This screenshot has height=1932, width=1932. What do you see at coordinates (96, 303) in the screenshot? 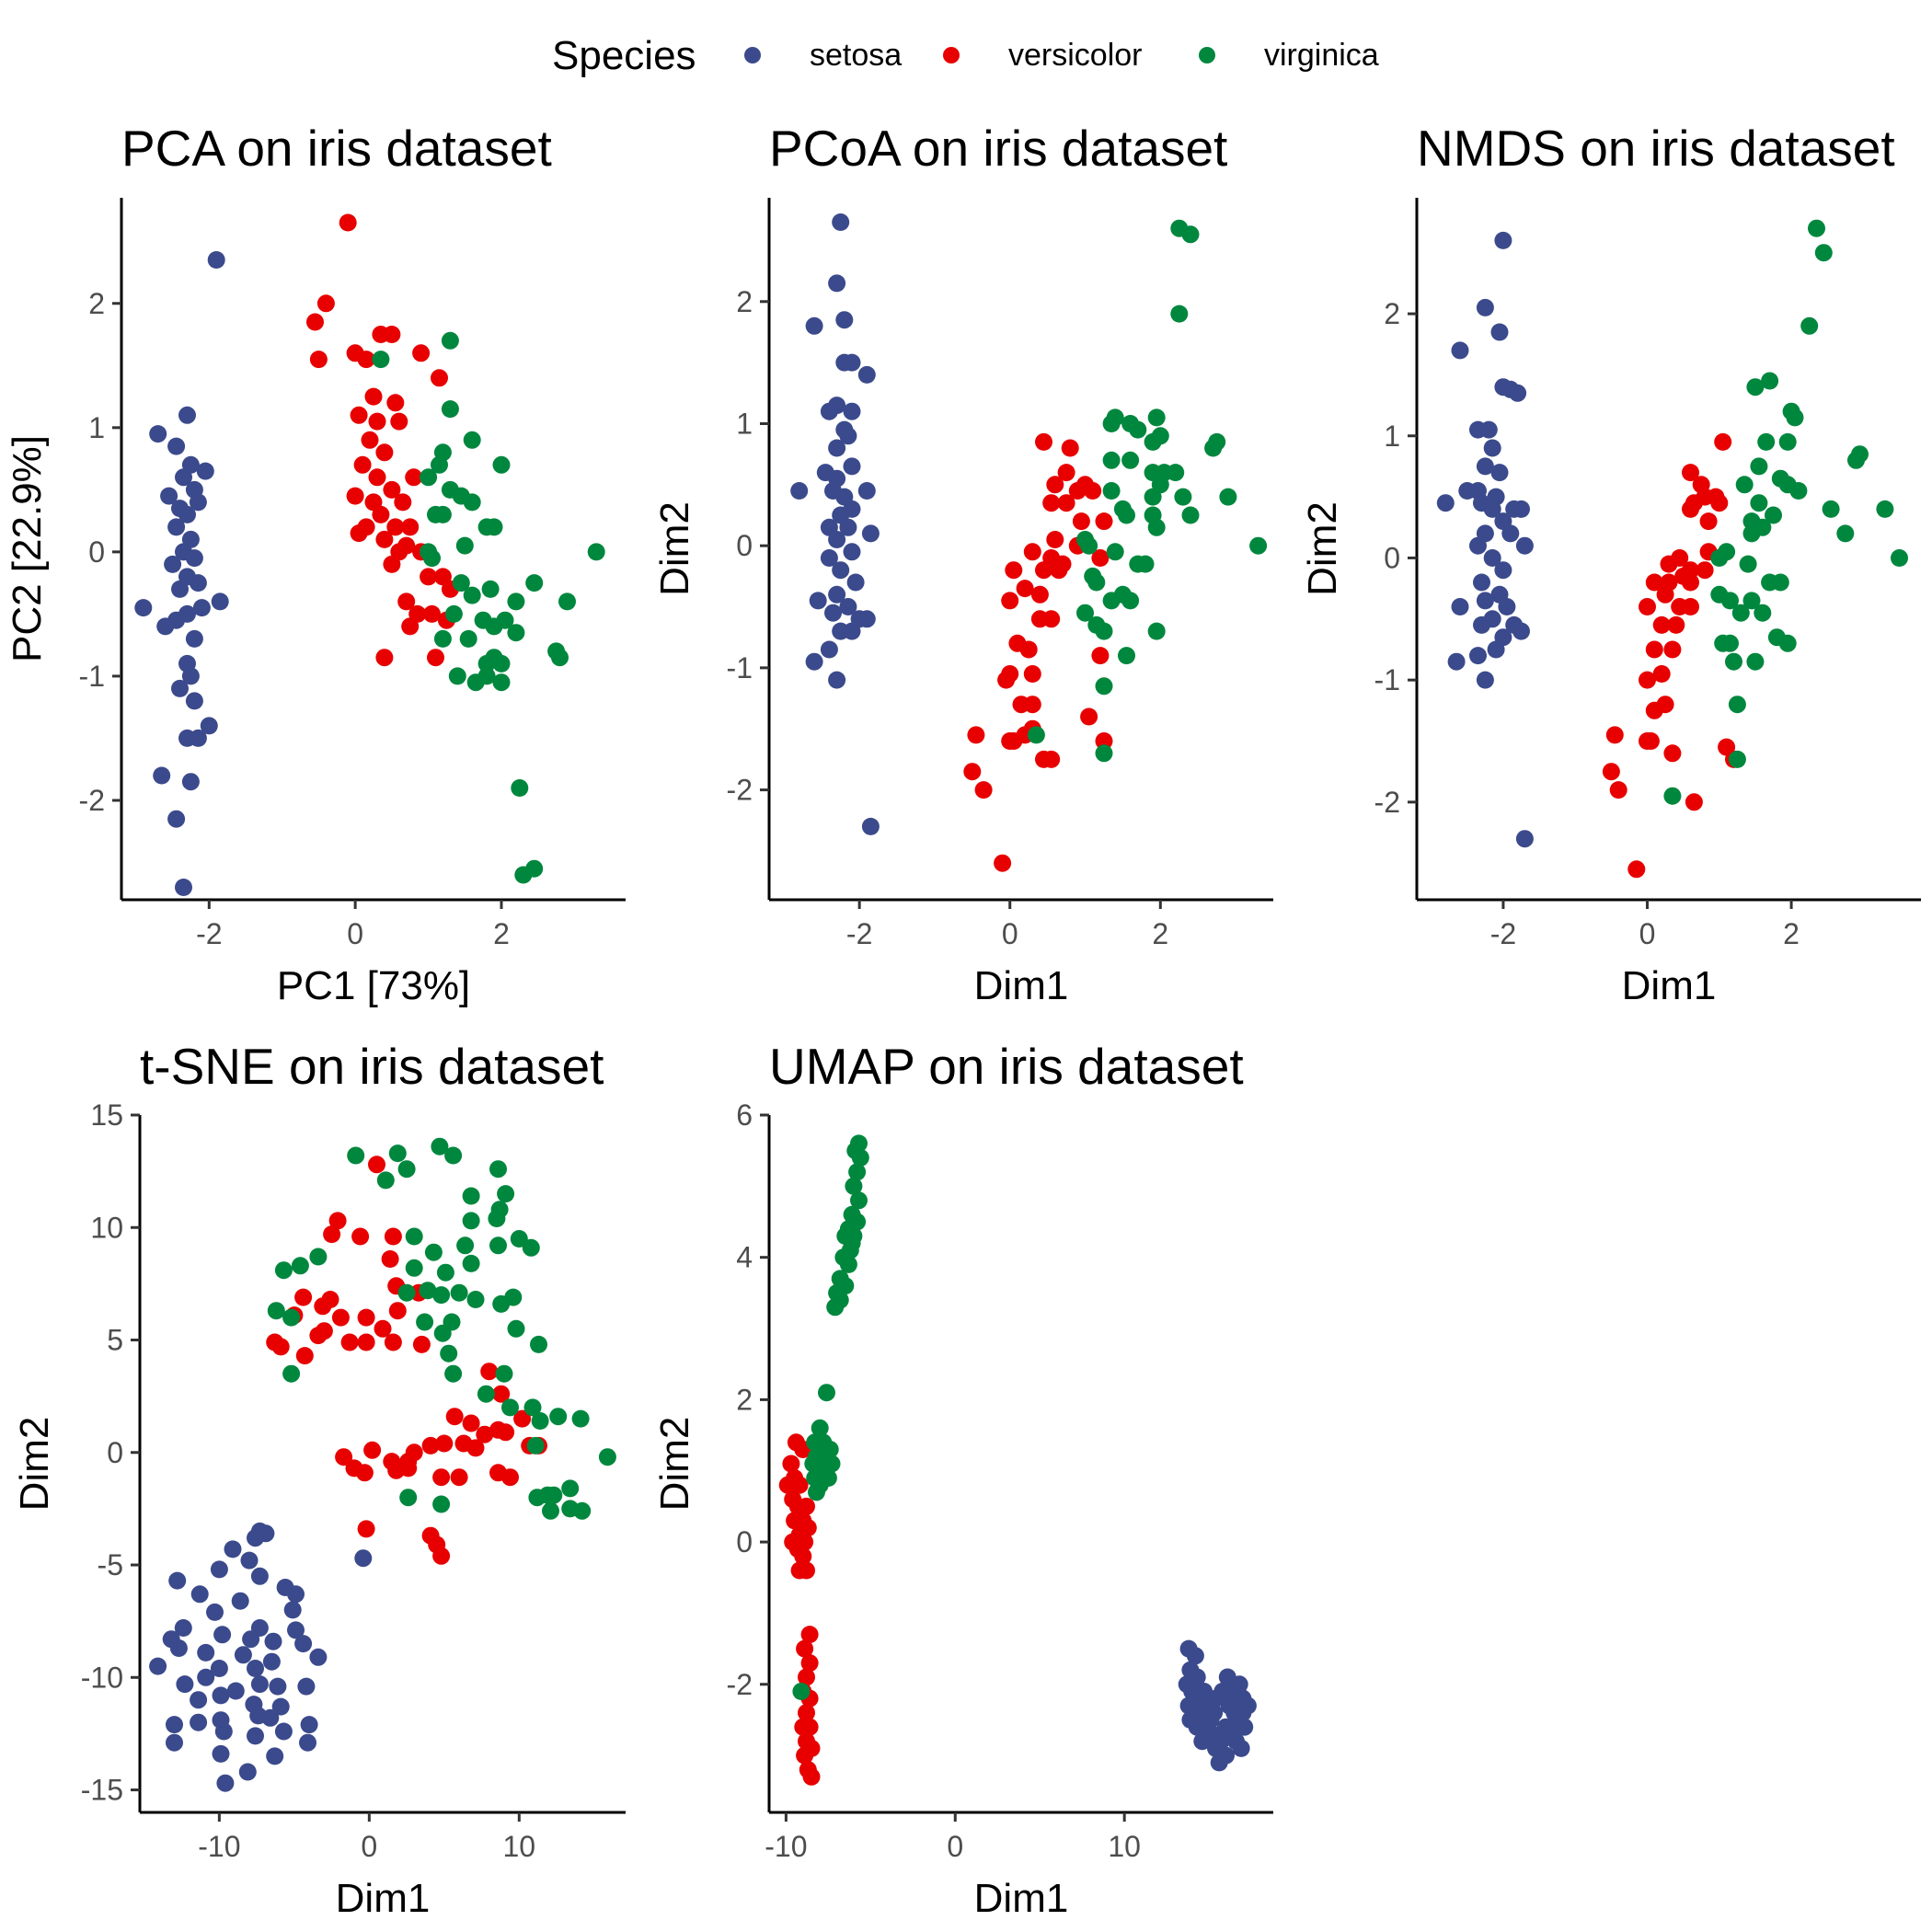
I see `y-tick-label: 2` at bounding box center [96, 303].